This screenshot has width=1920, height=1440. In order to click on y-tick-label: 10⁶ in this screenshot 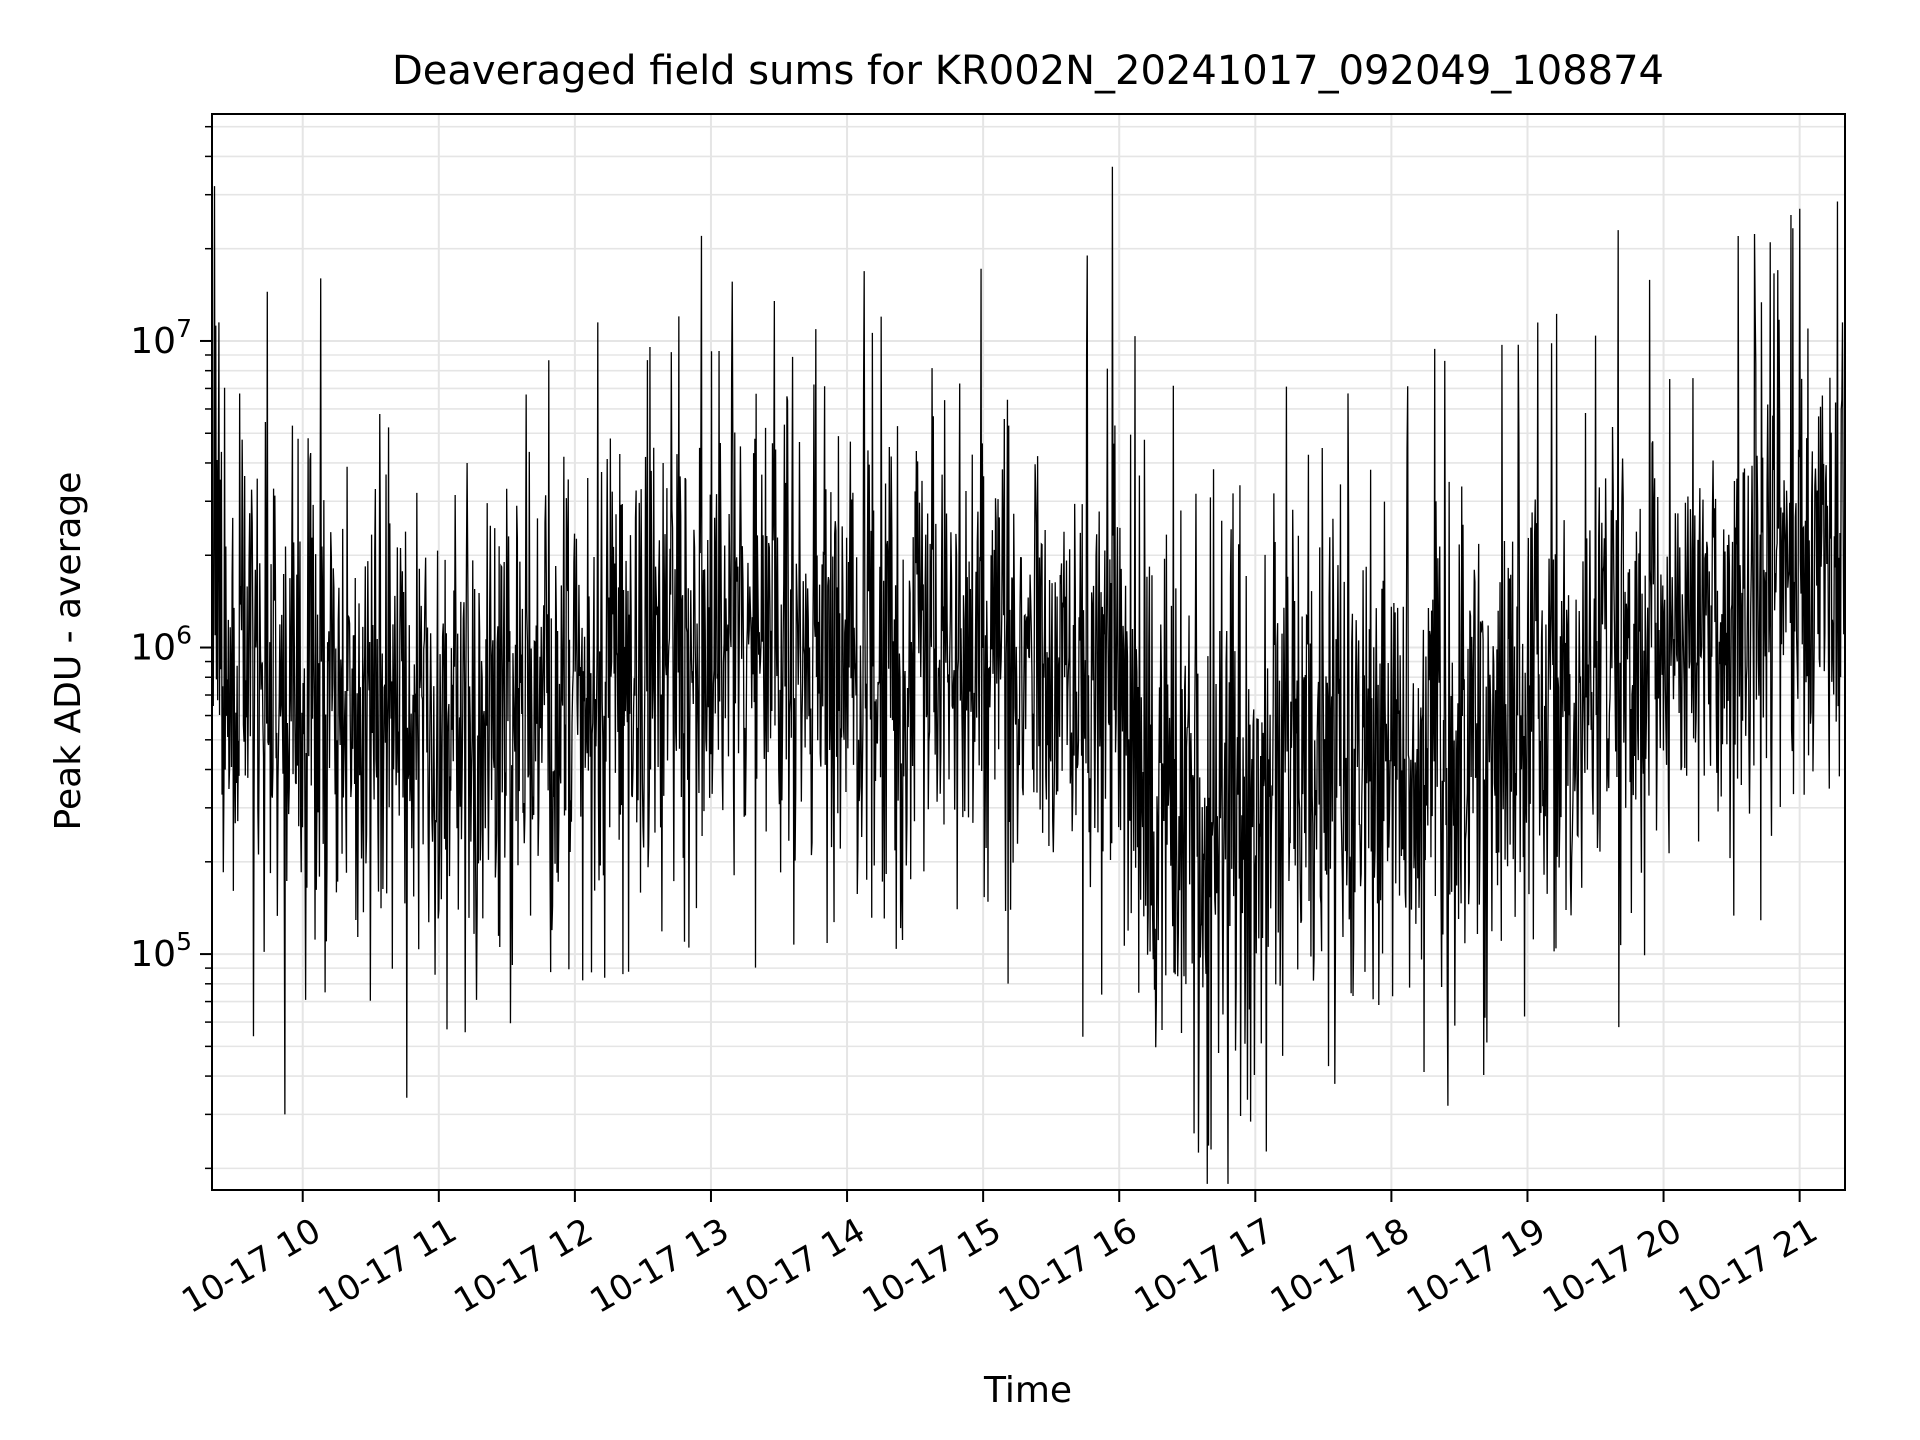, I will do `click(161, 645)`.